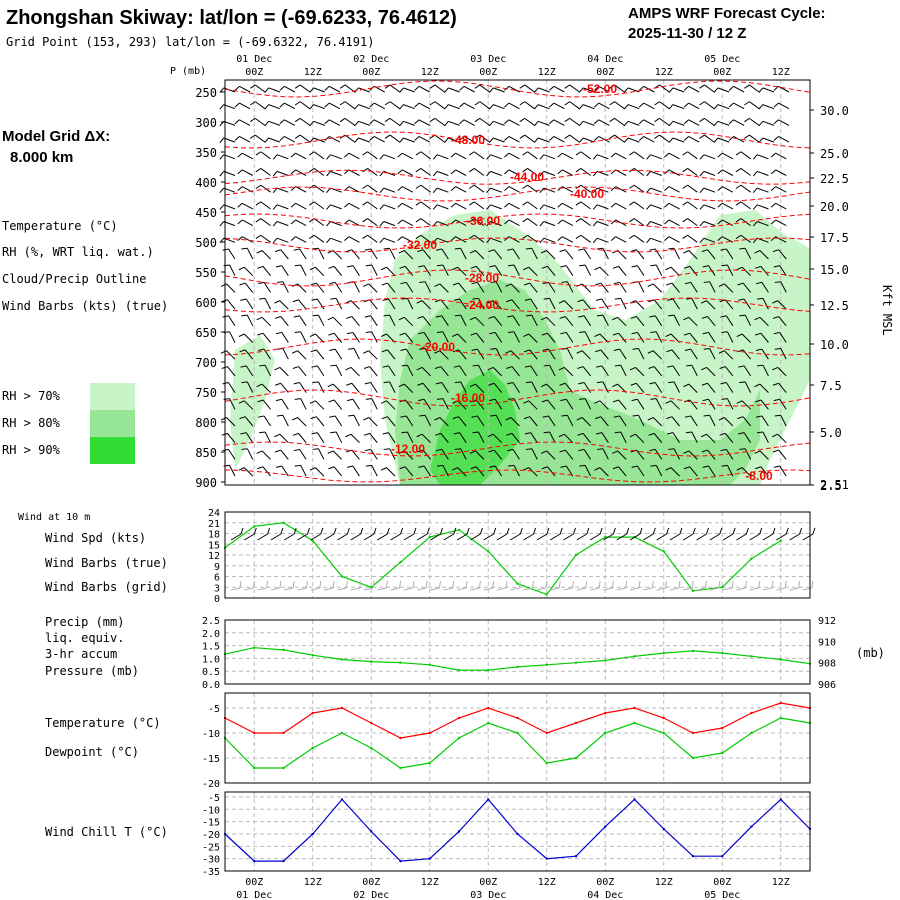 Image resolution: width=900 pixels, height=900 pixels. What do you see at coordinates (206, 213) in the screenshot?
I see `pressure-tick-label: 450` at bounding box center [206, 213].